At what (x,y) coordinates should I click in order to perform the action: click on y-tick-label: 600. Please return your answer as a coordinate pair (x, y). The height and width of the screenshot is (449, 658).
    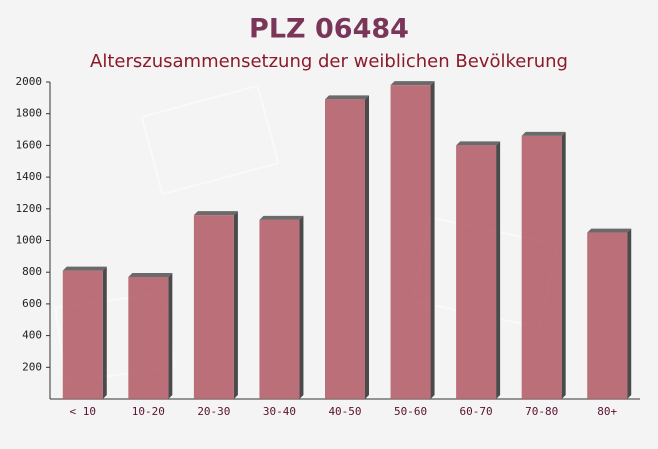
    Looking at the image, I should click on (32, 303).